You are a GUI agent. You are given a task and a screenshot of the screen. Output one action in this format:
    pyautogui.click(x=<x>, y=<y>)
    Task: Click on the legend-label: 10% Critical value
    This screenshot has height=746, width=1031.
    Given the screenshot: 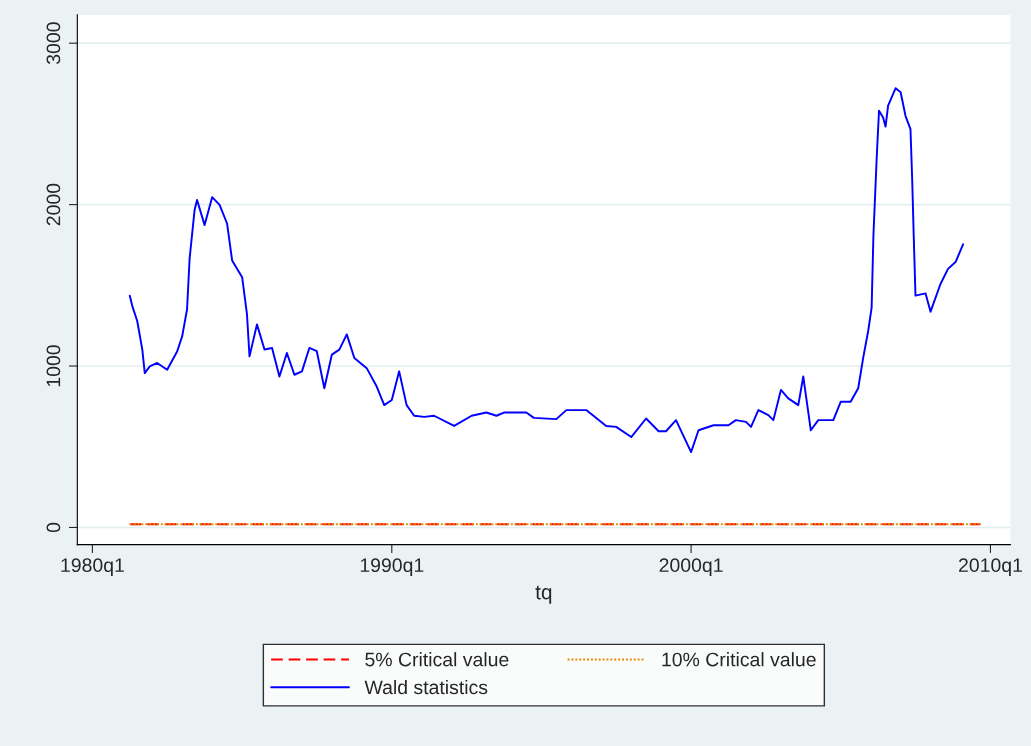 What is the action you would take?
    pyautogui.click(x=739, y=659)
    